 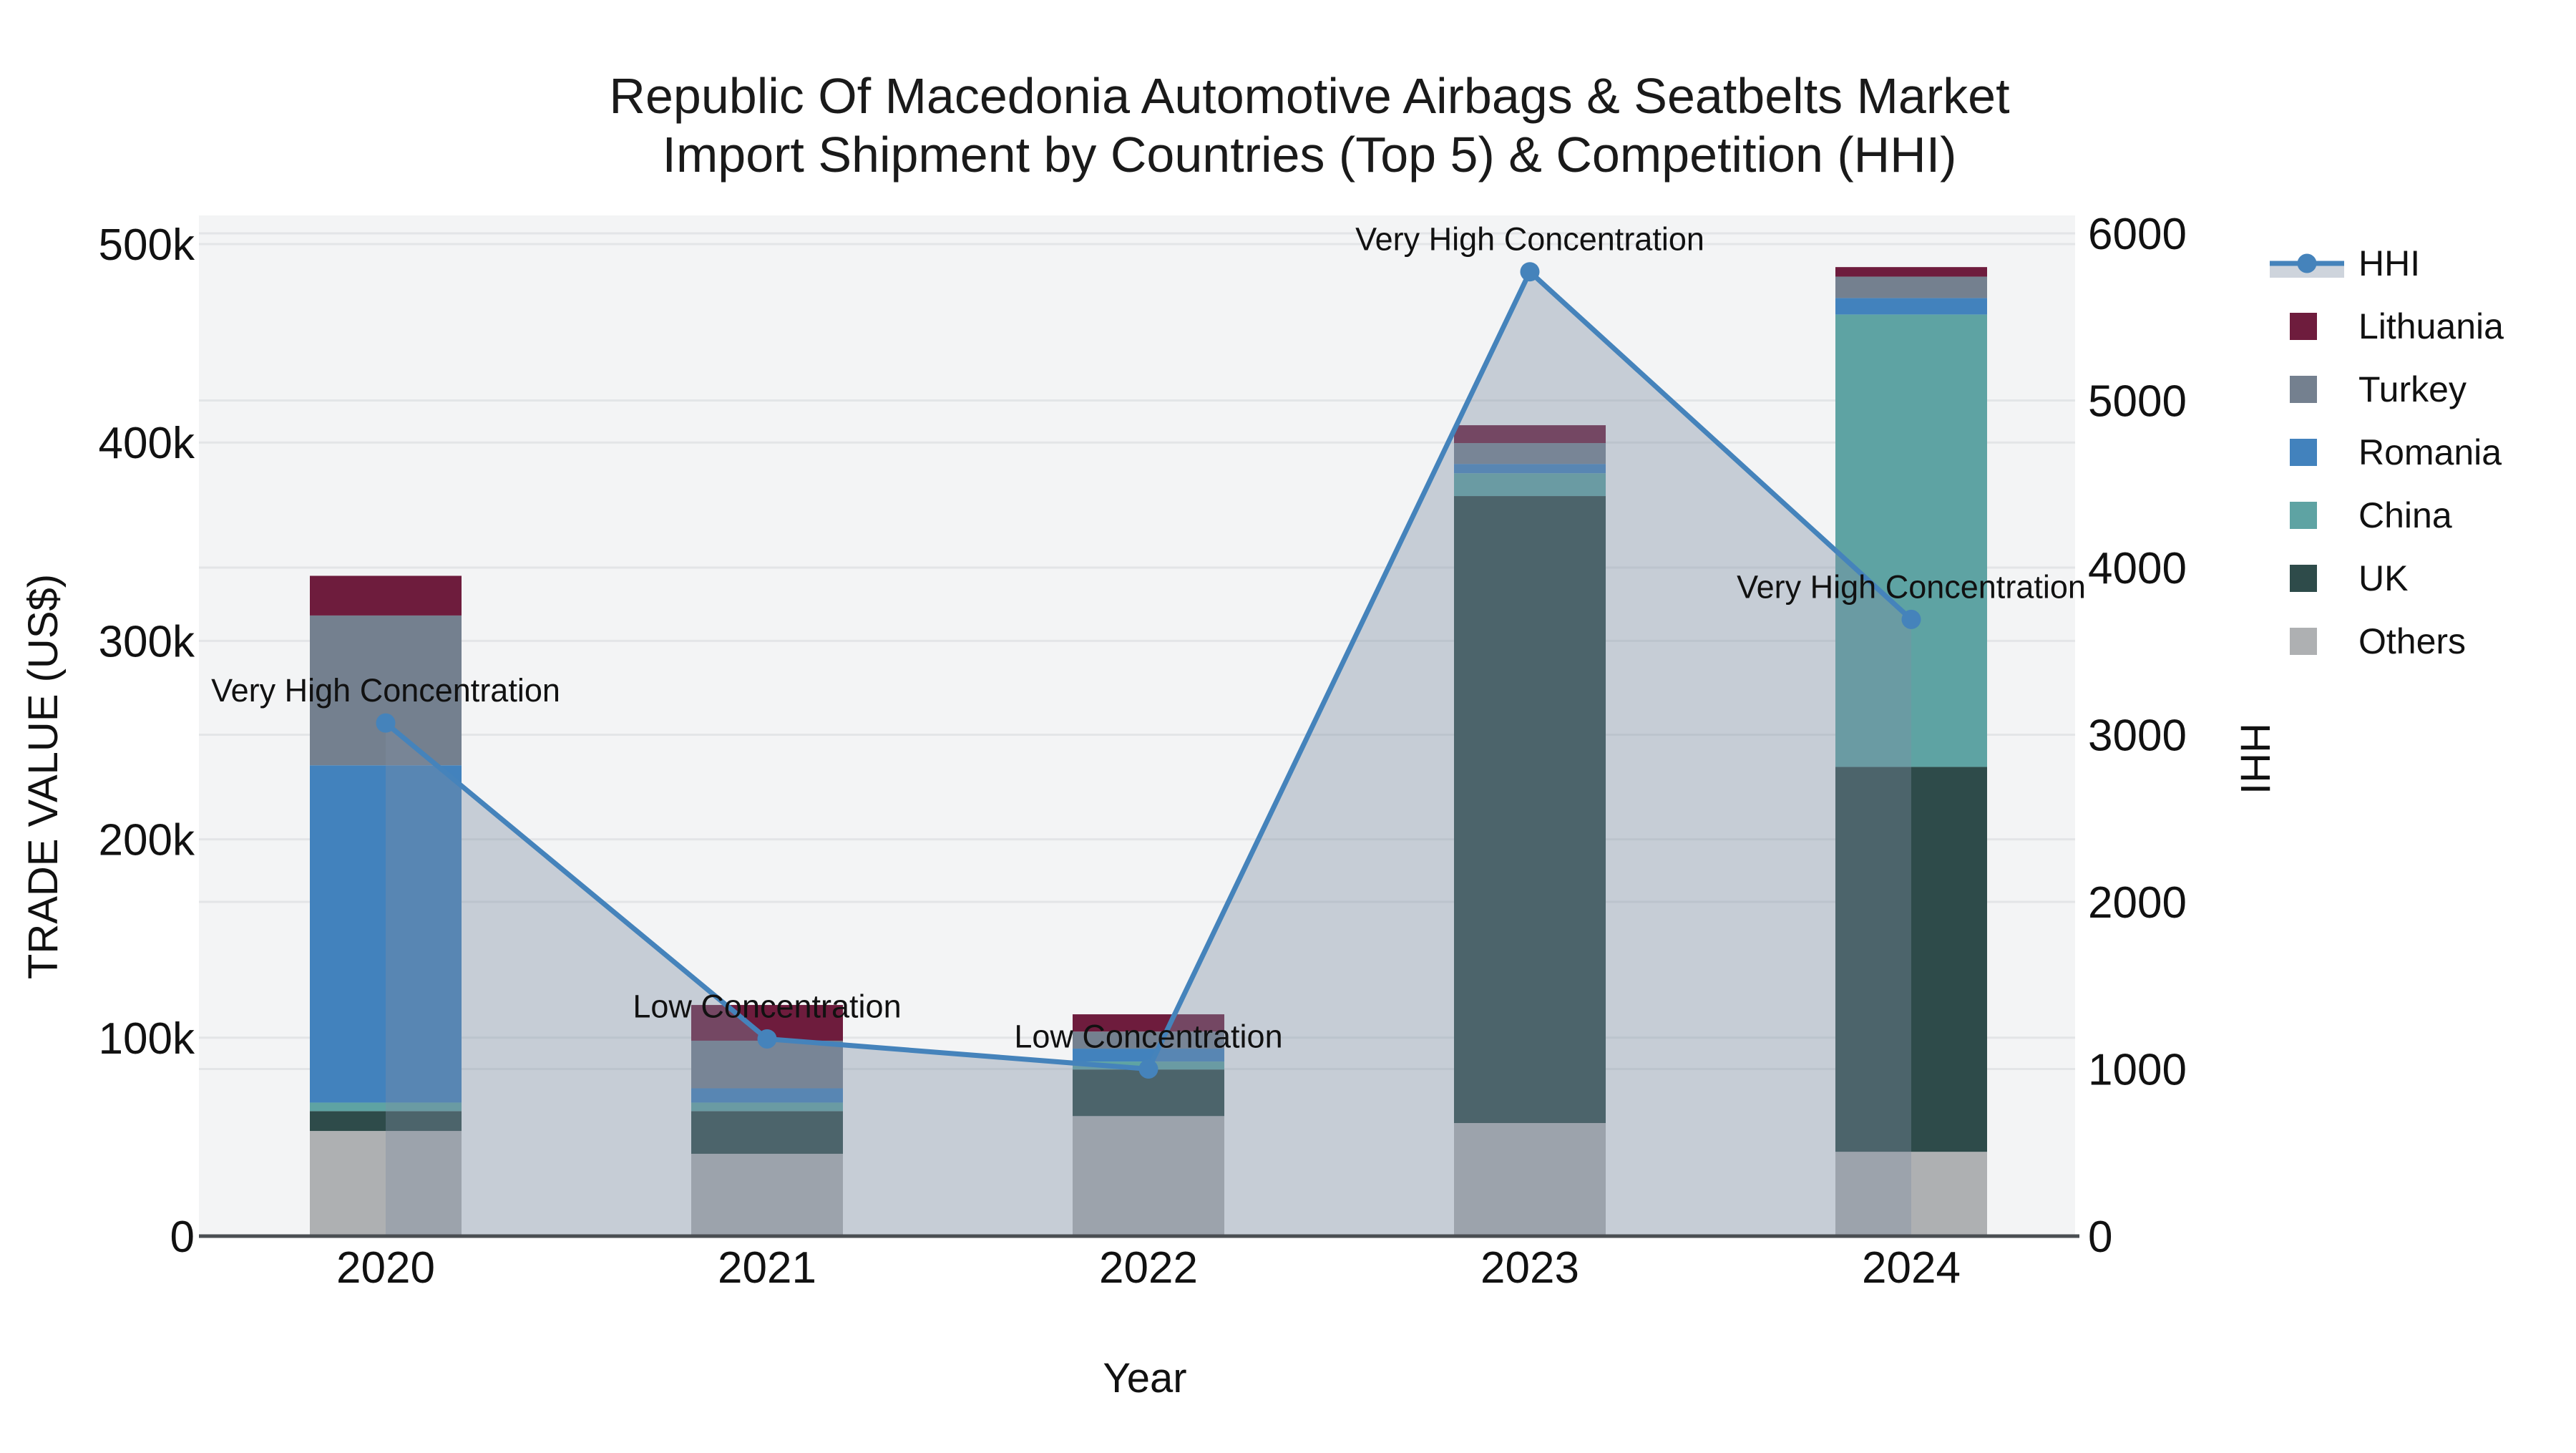 What do you see at coordinates (2303, 578) in the screenshot?
I see `legend-swatch-uk` at bounding box center [2303, 578].